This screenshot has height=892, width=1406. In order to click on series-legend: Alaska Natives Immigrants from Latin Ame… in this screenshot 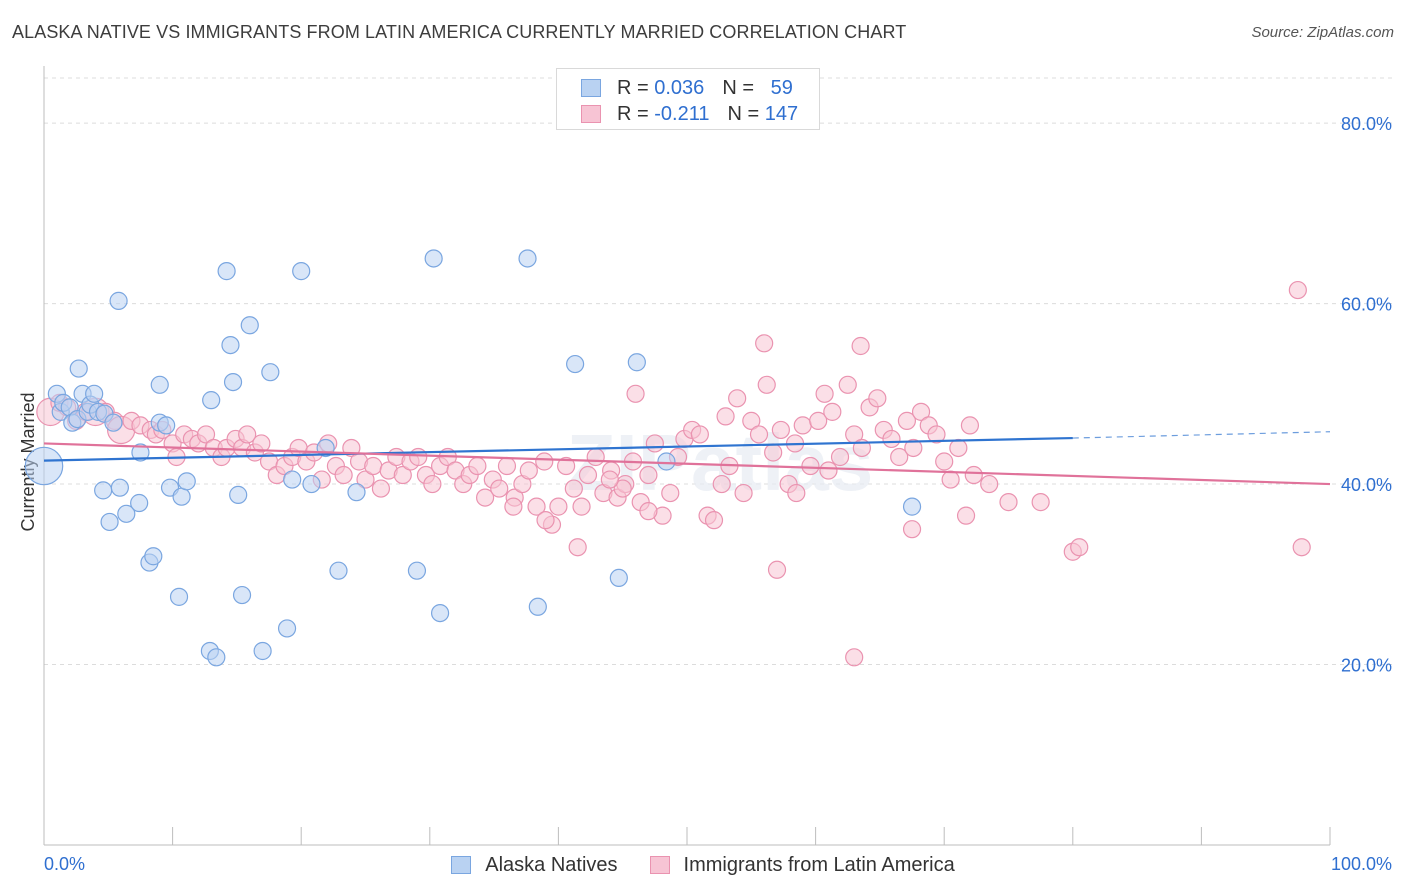, I will do `click(703, 865)`.